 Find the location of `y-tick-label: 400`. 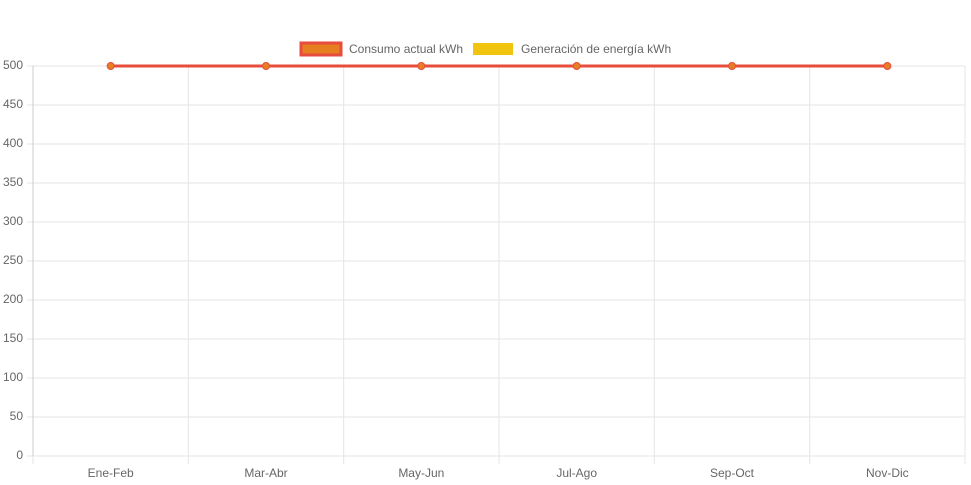

y-tick-label: 400 is located at coordinates (13, 143).